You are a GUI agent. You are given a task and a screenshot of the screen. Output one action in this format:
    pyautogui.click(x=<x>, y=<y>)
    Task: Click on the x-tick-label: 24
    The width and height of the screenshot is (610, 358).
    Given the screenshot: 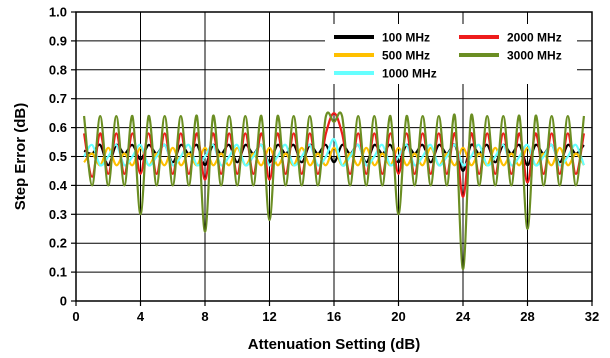 What is the action you would take?
    pyautogui.click(x=463, y=316)
    